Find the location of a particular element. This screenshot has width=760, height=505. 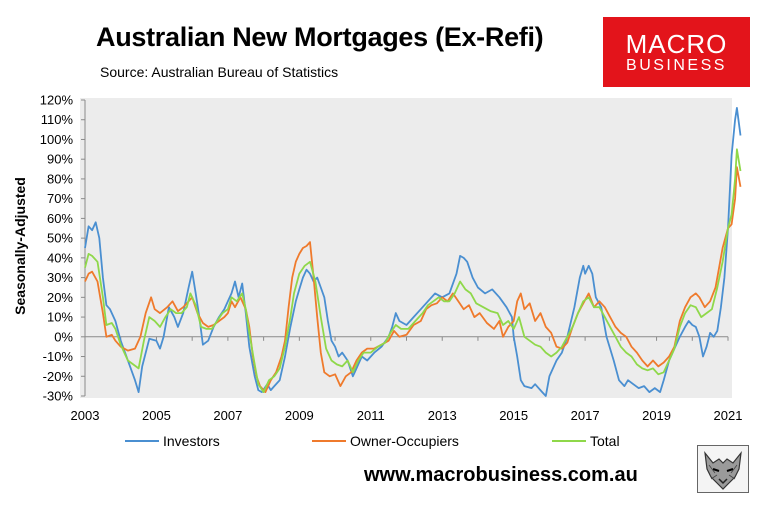

website-url: www.macrobusiness.com.au is located at coordinates (501, 475).